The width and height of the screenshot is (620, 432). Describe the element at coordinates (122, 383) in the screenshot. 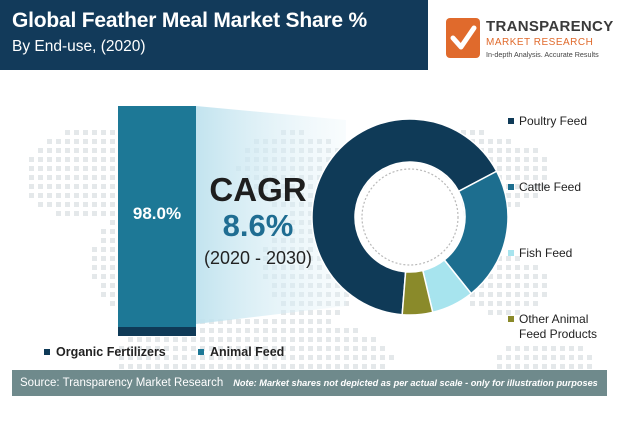

I see `source-text: Source: Transparency Market Research` at that location.